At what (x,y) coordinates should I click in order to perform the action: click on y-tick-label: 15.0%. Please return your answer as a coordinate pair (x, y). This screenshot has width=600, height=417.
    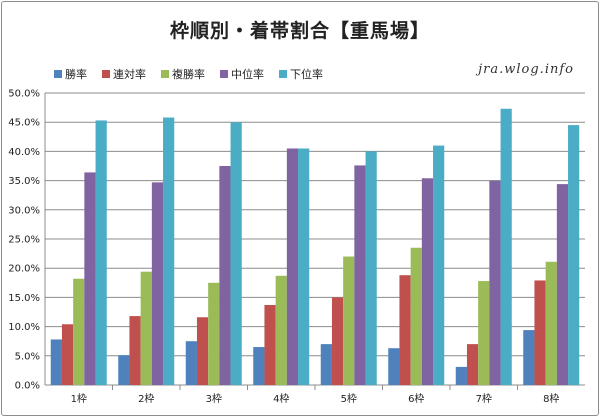
    Looking at the image, I should click on (24, 298).